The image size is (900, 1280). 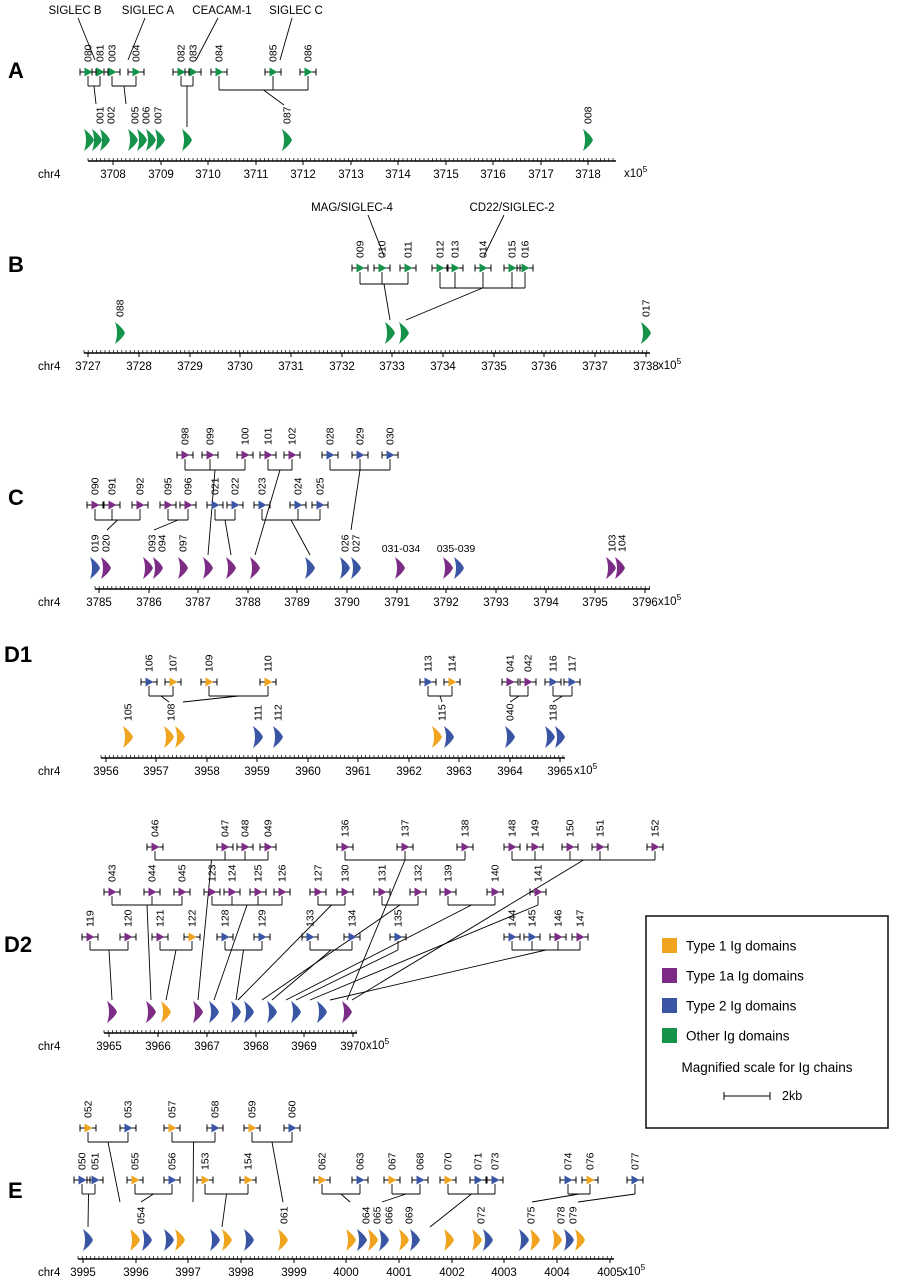 What do you see at coordinates (136, 1161) in the screenshot?
I see `item-label: 055` at bounding box center [136, 1161].